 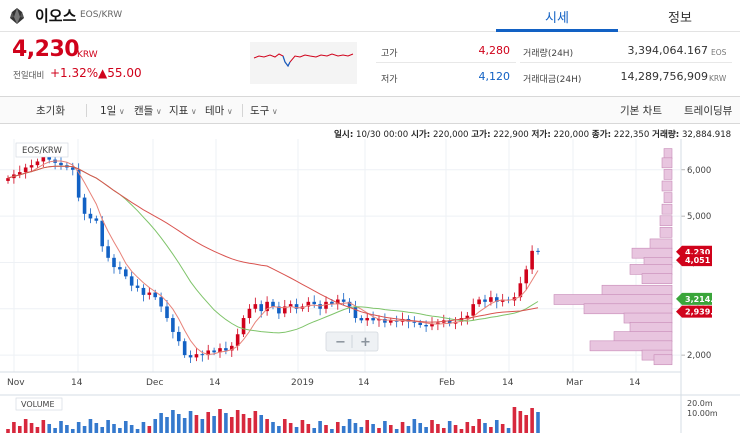 I want to click on volume-value: 3,394,064.167, so click(x=667, y=50).